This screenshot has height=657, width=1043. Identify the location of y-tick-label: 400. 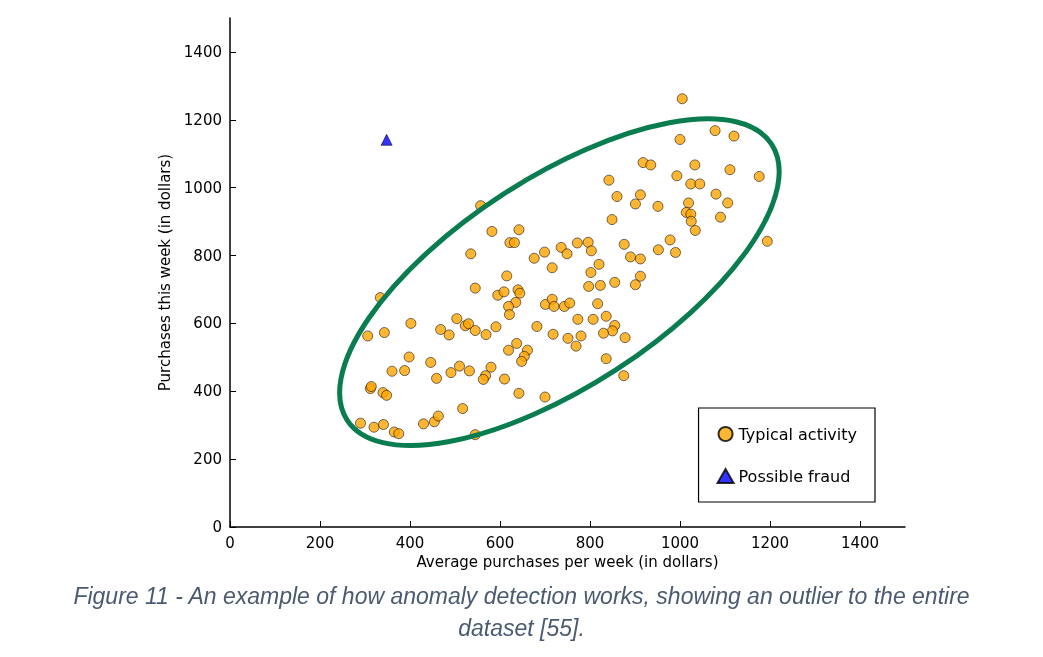
(207, 391).